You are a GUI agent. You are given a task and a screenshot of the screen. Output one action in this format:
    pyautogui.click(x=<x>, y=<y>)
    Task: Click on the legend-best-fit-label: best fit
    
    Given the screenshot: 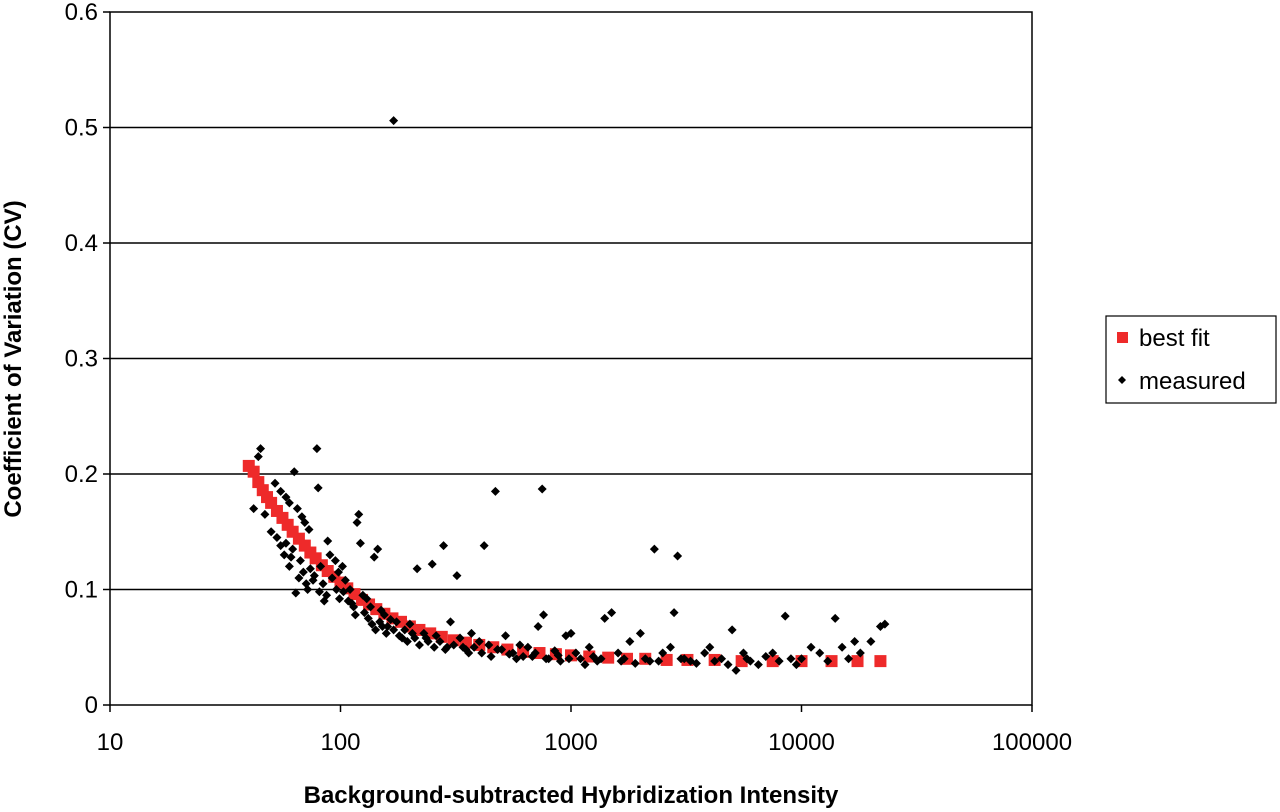 What is the action you would take?
    pyautogui.click(x=1174, y=338)
    